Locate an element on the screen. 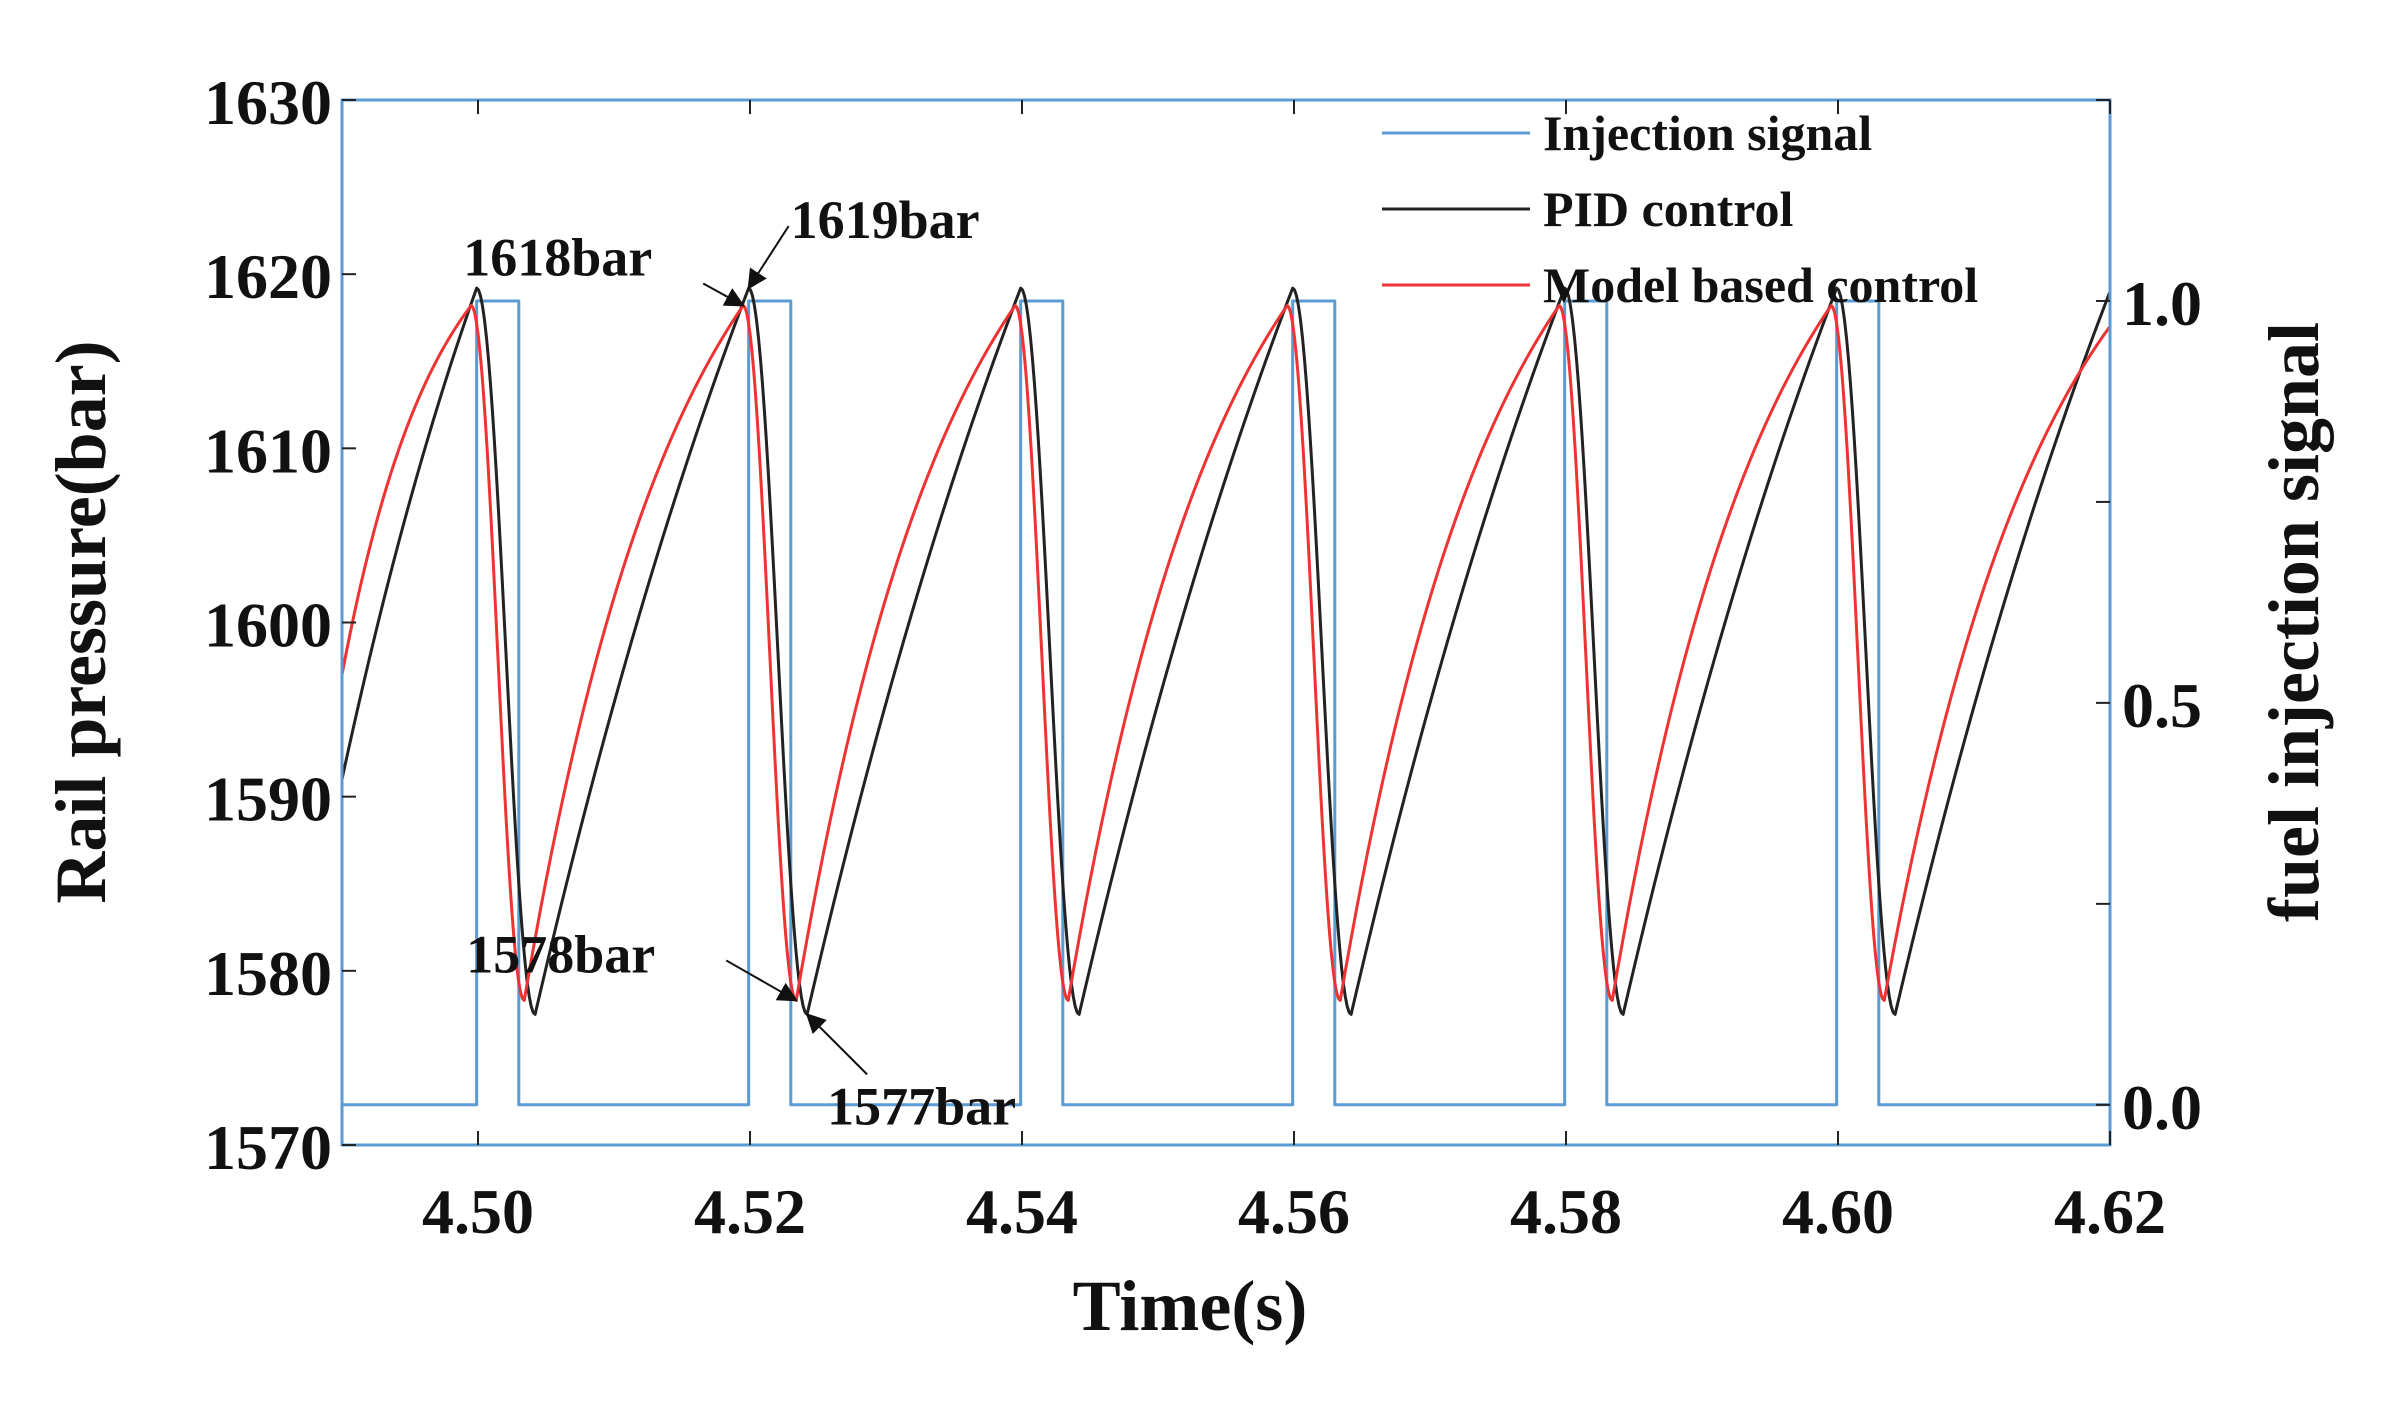 The height and width of the screenshot is (1402, 2387). annotation-label: 1577bar is located at coordinates (921, 1106).